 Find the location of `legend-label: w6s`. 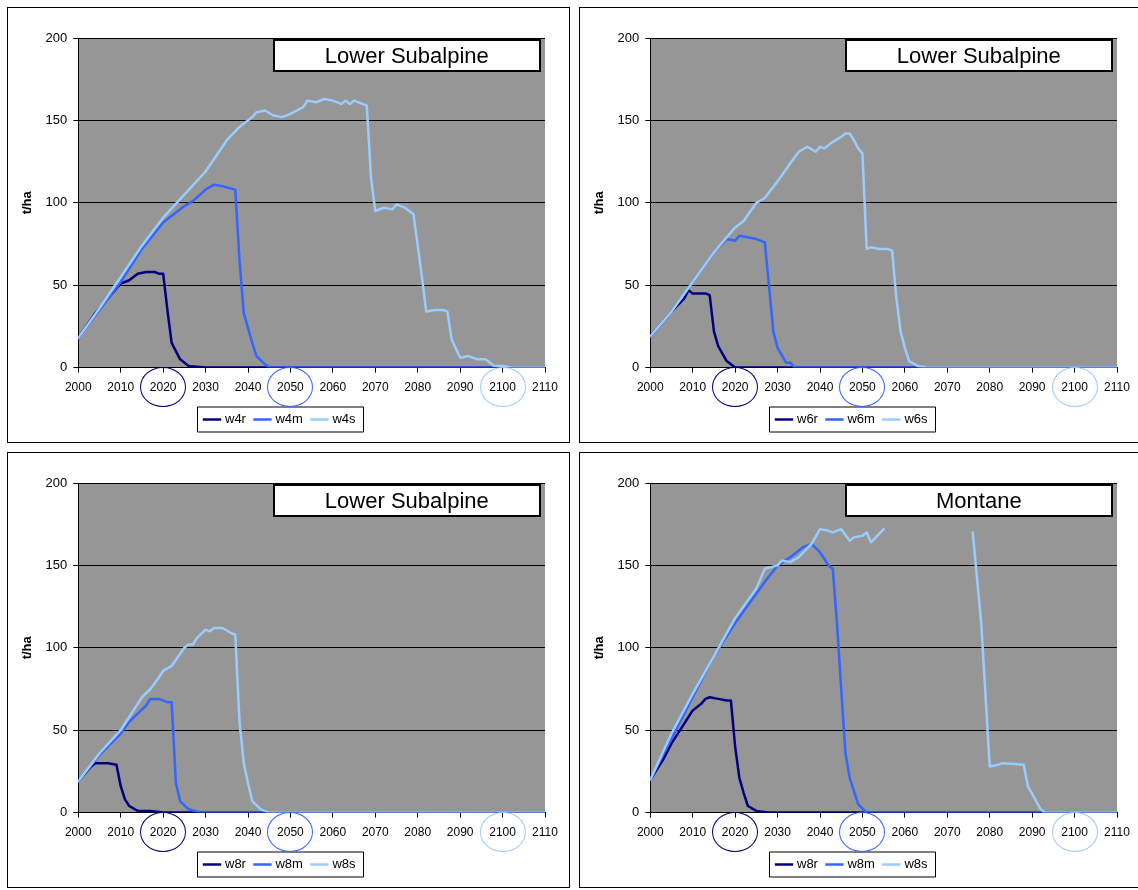

legend-label: w6s is located at coordinates (916, 419).